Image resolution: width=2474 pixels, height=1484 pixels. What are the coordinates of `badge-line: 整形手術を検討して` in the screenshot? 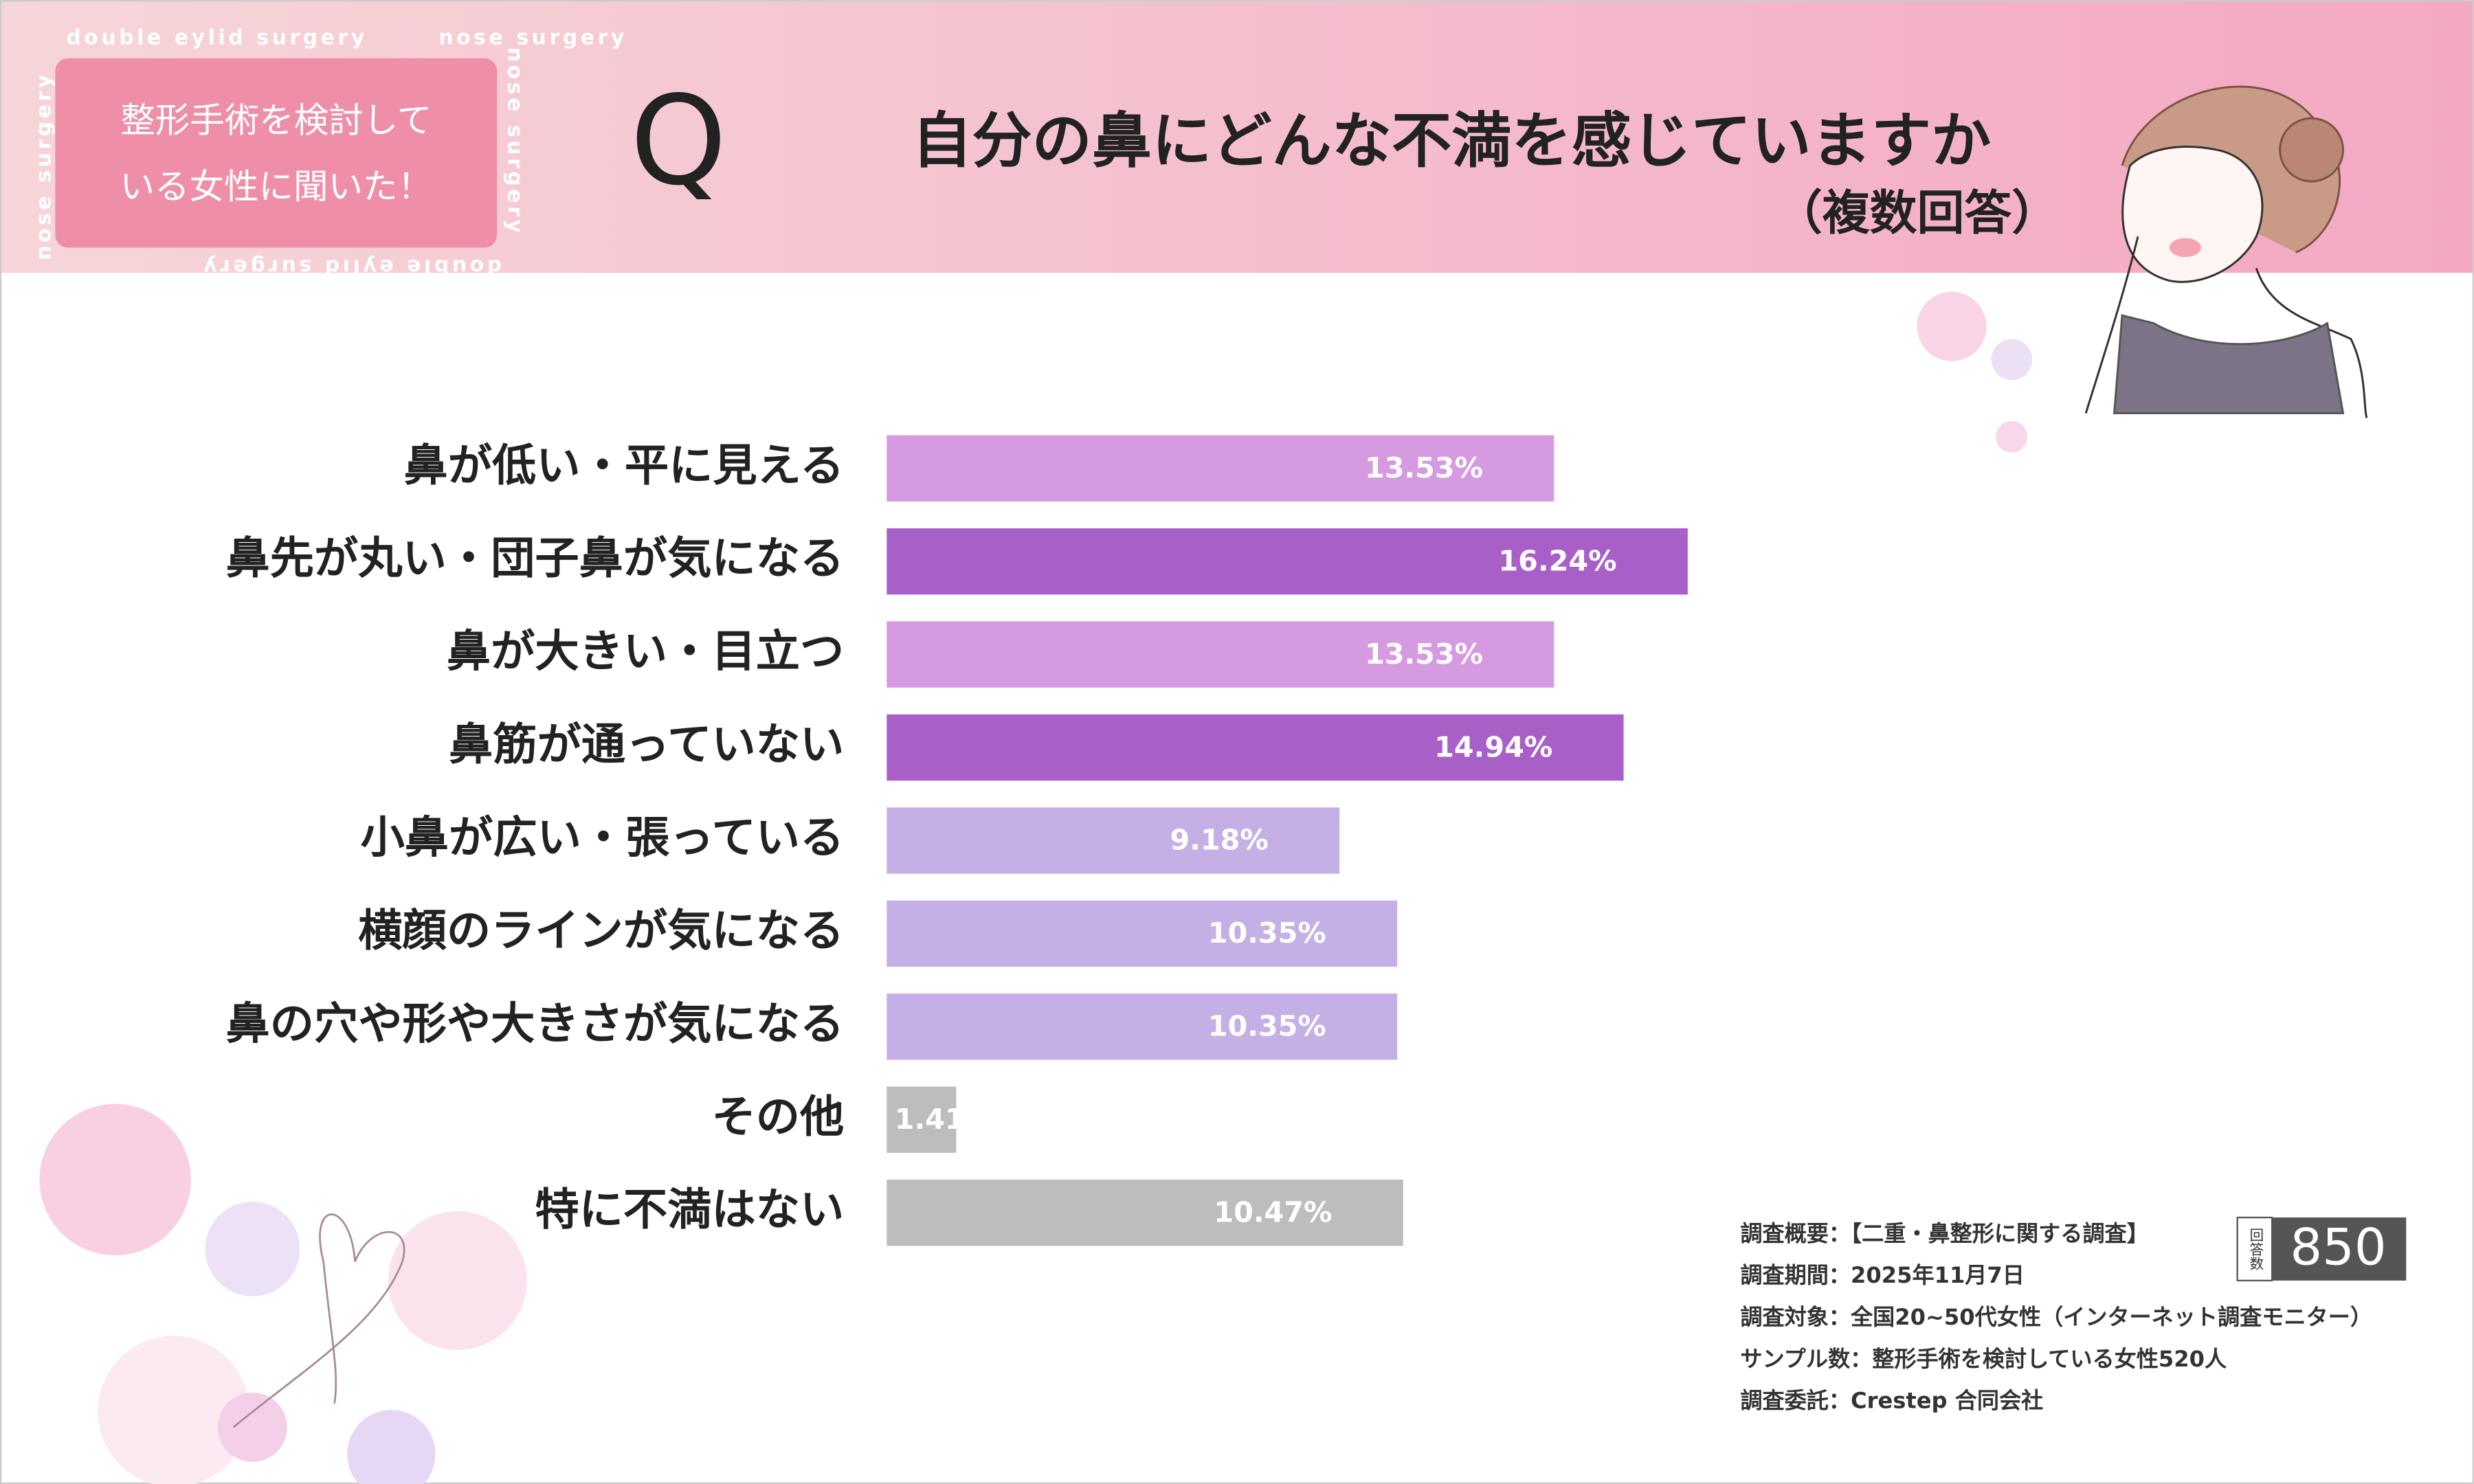 It's located at (276, 120).